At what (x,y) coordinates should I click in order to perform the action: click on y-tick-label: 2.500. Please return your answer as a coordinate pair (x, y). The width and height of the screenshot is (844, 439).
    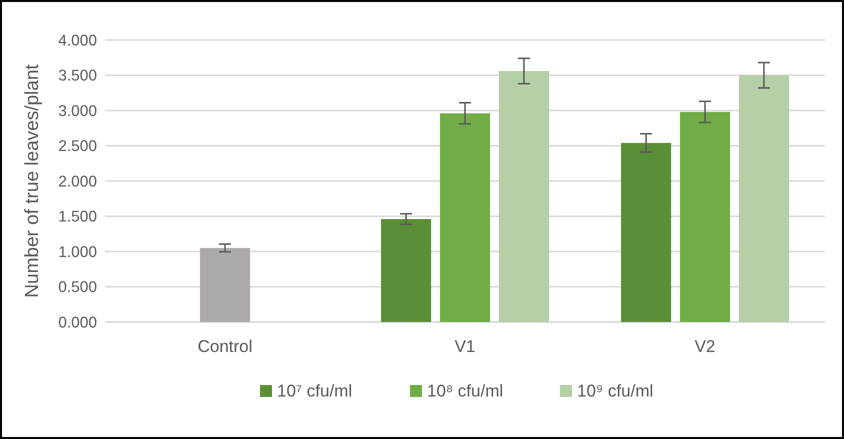
    Looking at the image, I should click on (78, 147).